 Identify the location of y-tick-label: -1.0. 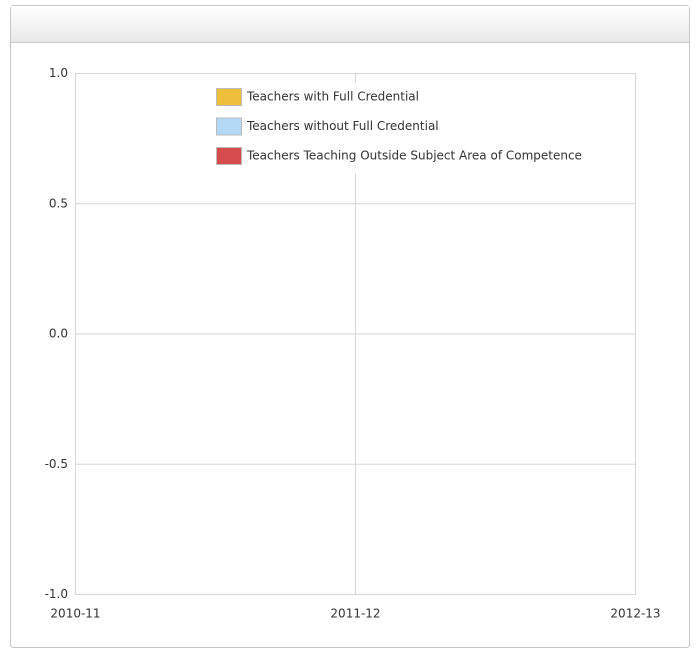
(56, 594).